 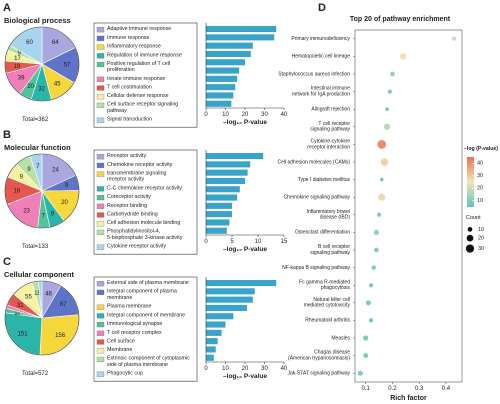 What do you see at coordinates (284, 242) in the screenshot?
I see `x-tick-label: 15` at bounding box center [284, 242].